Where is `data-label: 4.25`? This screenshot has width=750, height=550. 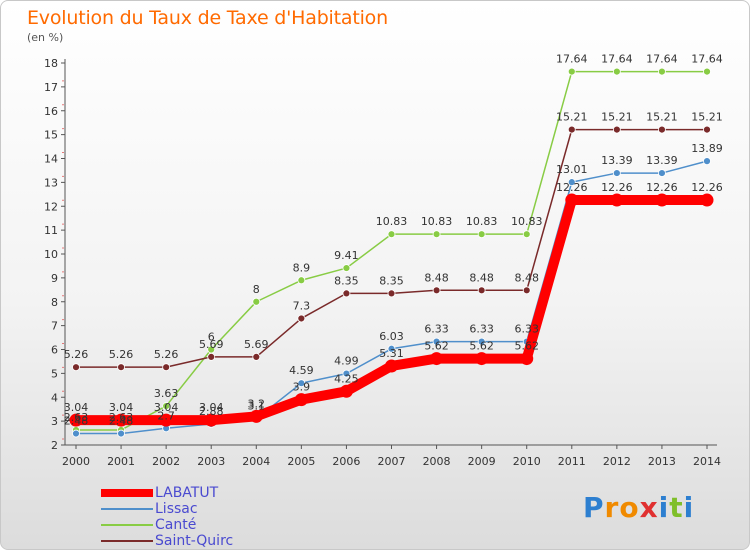 data-label: 4.25 is located at coordinates (346, 378).